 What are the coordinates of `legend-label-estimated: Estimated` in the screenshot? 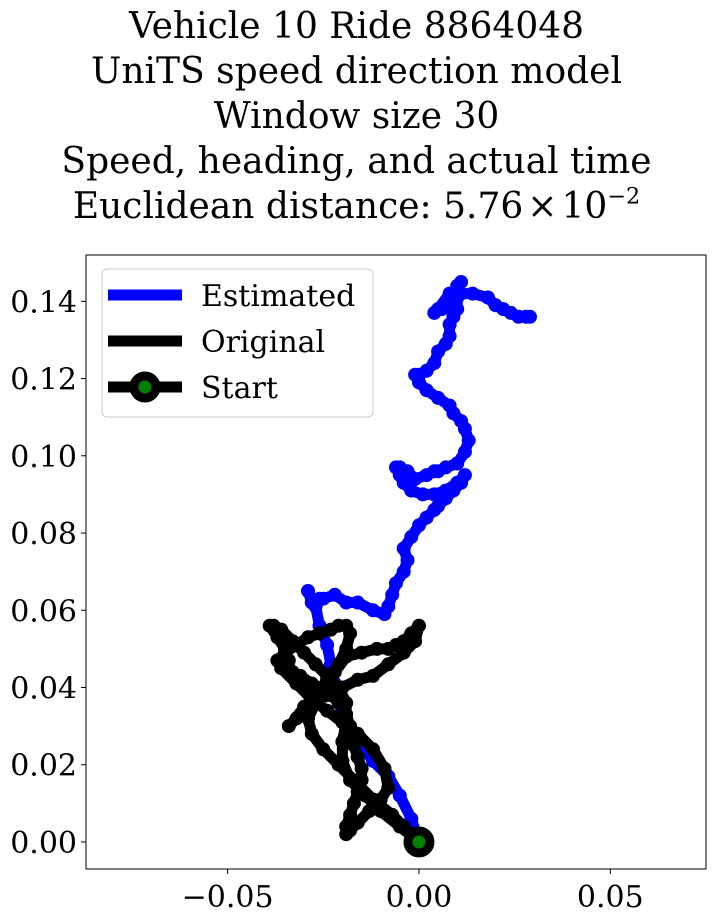 It's located at (278, 296).